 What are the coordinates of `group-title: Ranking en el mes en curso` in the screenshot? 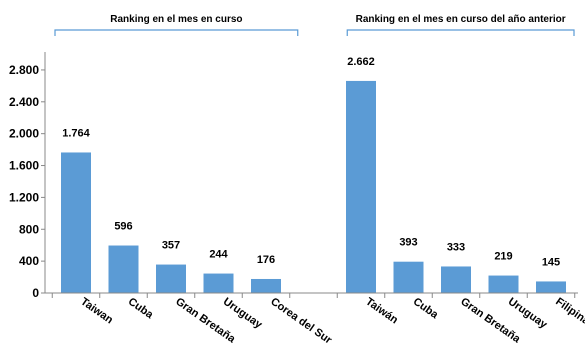 It's located at (176, 19).